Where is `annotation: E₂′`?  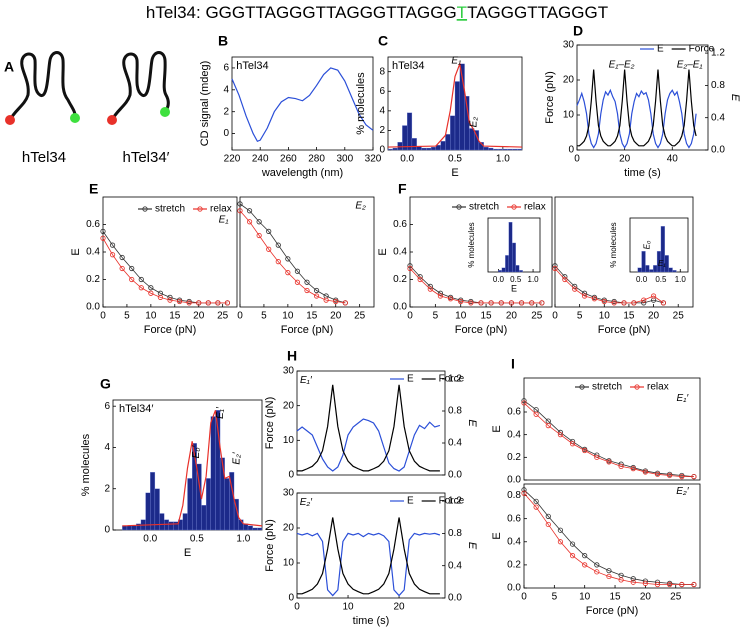
annotation: E₂′ is located at coordinates (236, 457).